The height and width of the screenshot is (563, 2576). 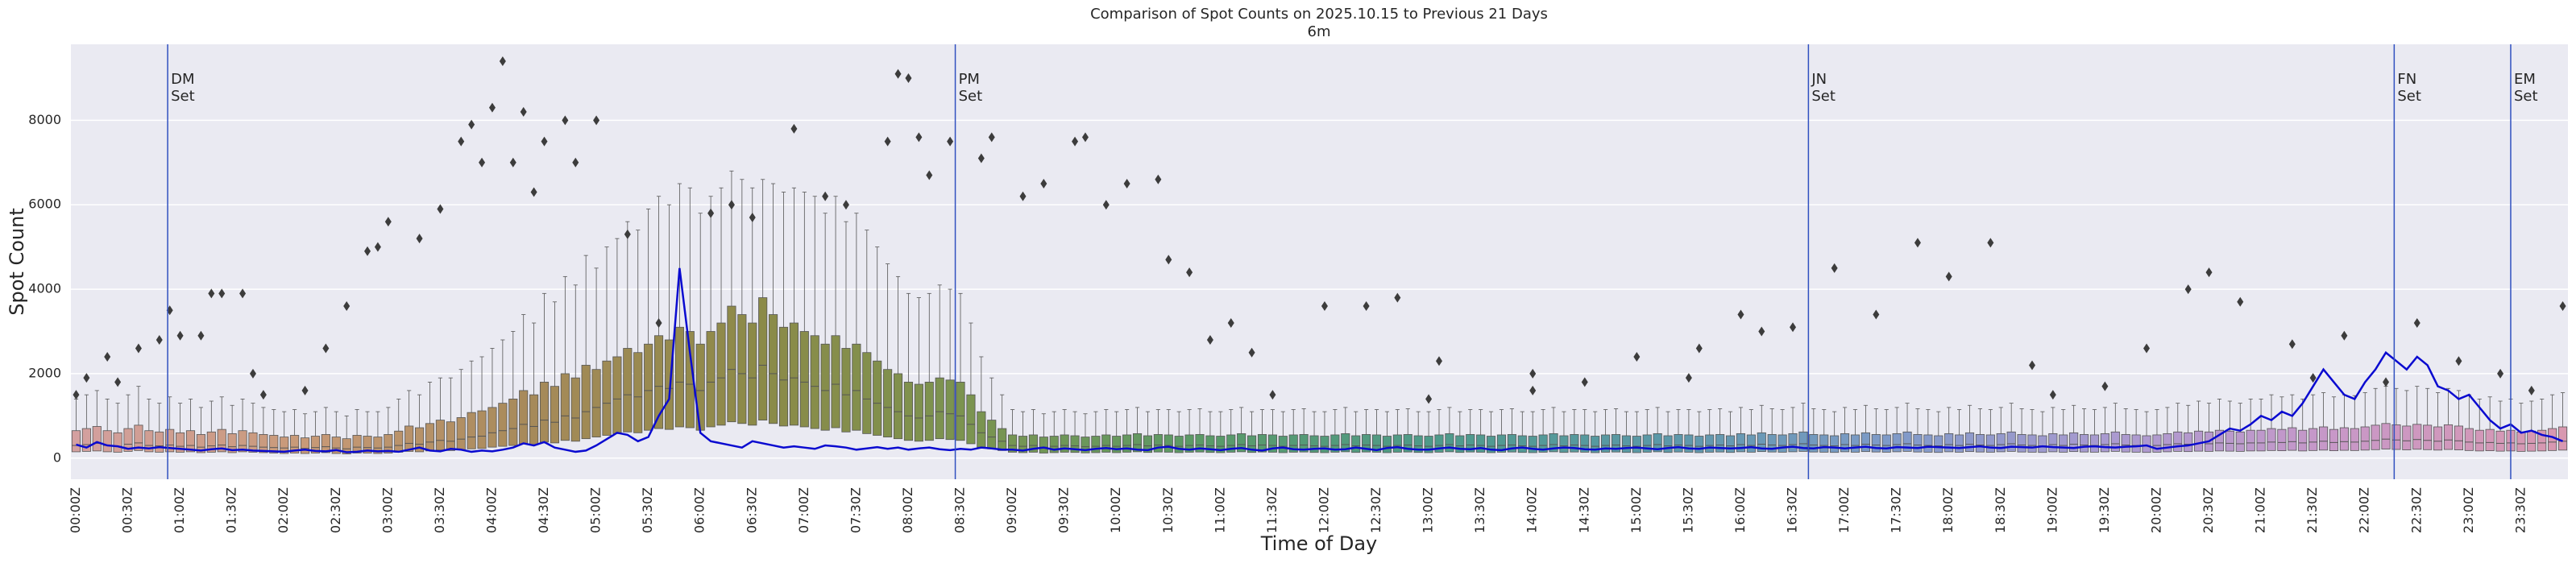 What do you see at coordinates (439, 510) in the screenshot?
I see `x-tick-label: 03:30Z` at bounding box center [439, 510].